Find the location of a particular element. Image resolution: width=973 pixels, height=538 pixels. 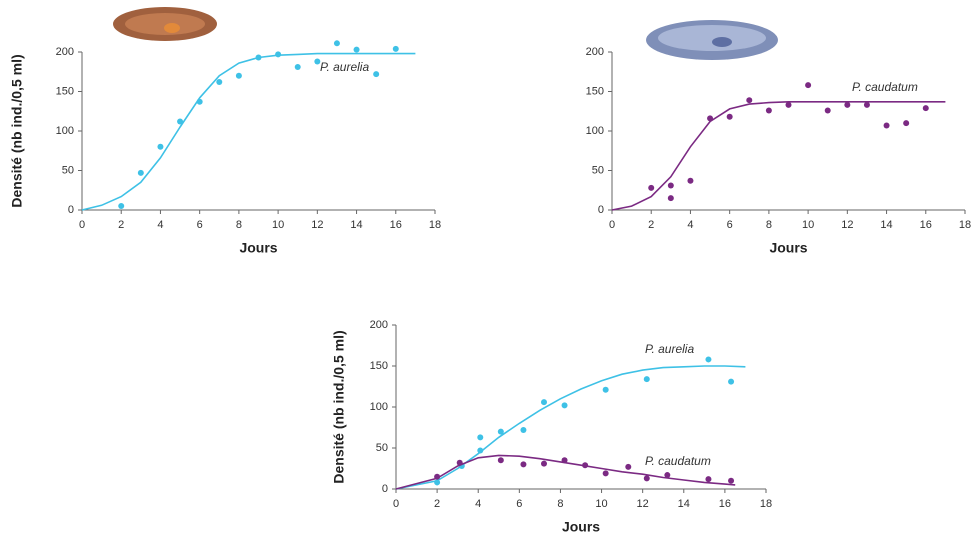

y-axis-title: Densité (nb ind./0,5 ml) is located at coordinates (17, 130).